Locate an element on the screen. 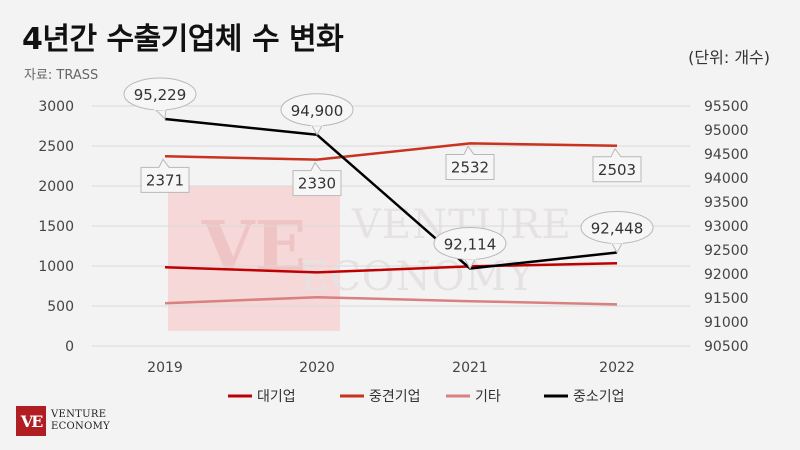  logo-mark: VE is located at coordinates (31, 421).